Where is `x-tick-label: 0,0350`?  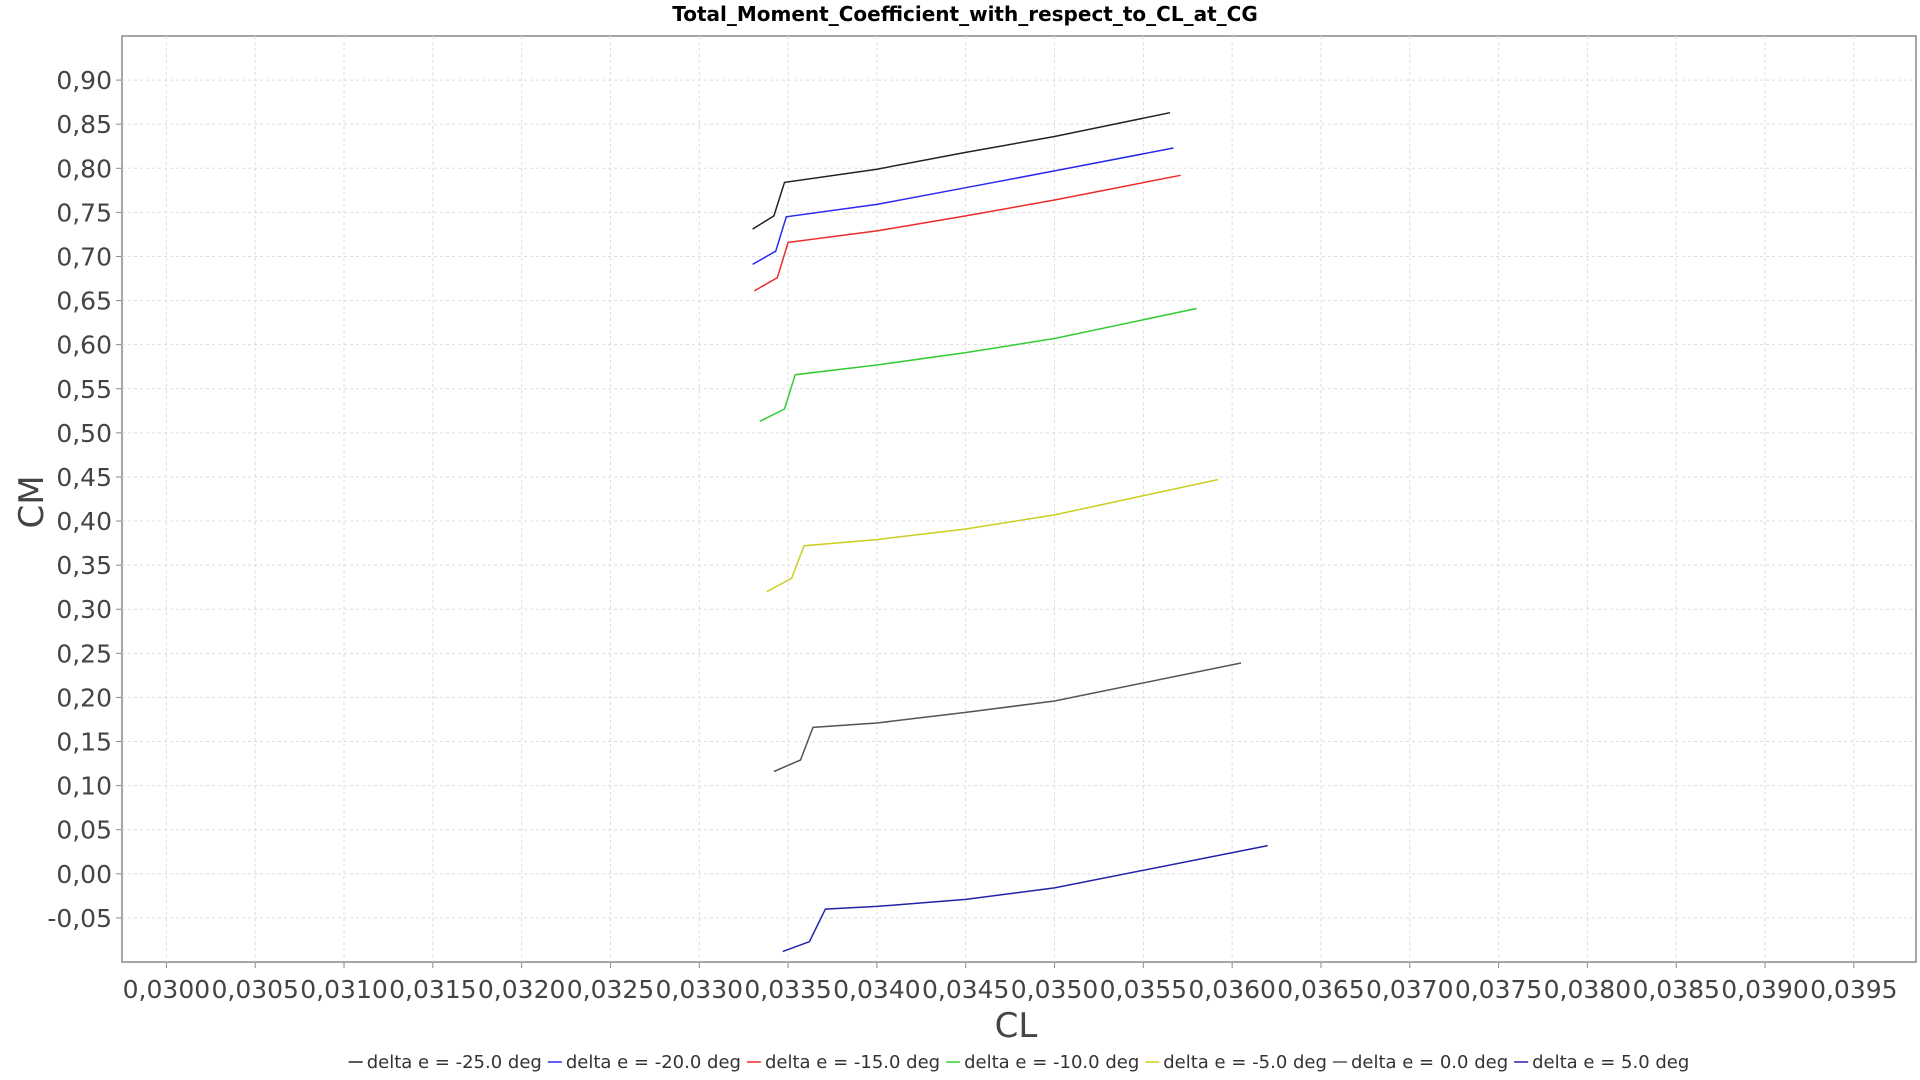 x-tick-label: 0,0350 is located at coordinates (1054, 989).